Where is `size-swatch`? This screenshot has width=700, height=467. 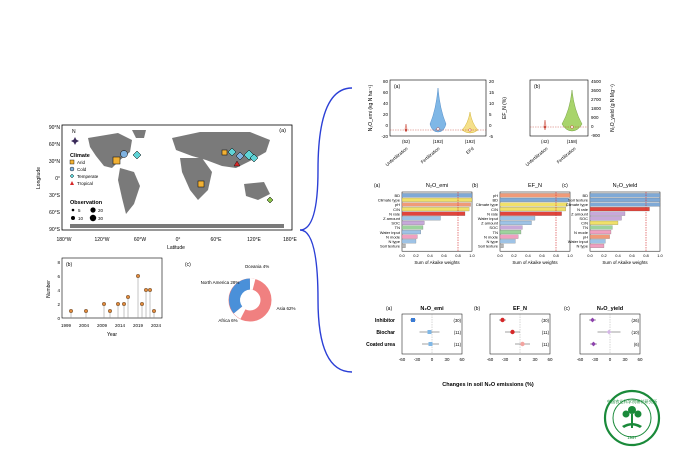 size-swatch is located at coordinates (93, 210).